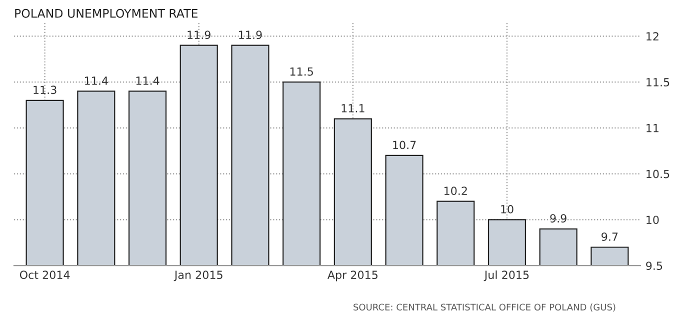 The width and height of the screenshot is (700, 320). What do you see at coordinates (610, 236) in the screenshot?
I see `data-label: 9.7` at bounding box center [610, 236].